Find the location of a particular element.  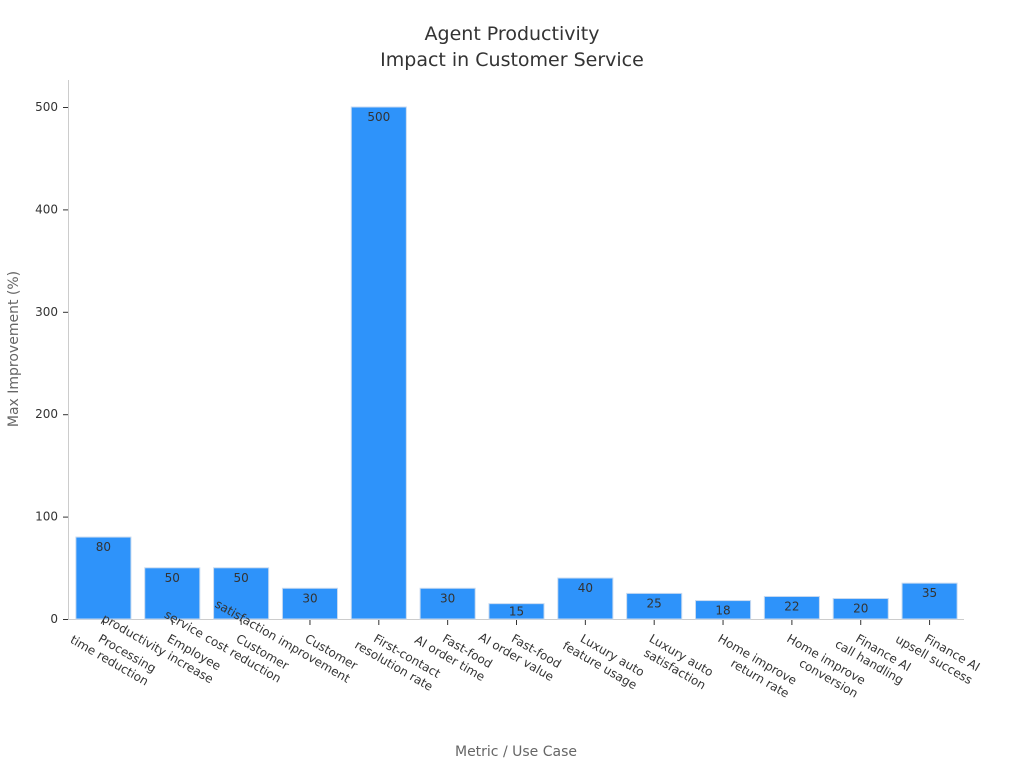

x-axis-title: Metric / Use Case is located at coordinates (516, 752).